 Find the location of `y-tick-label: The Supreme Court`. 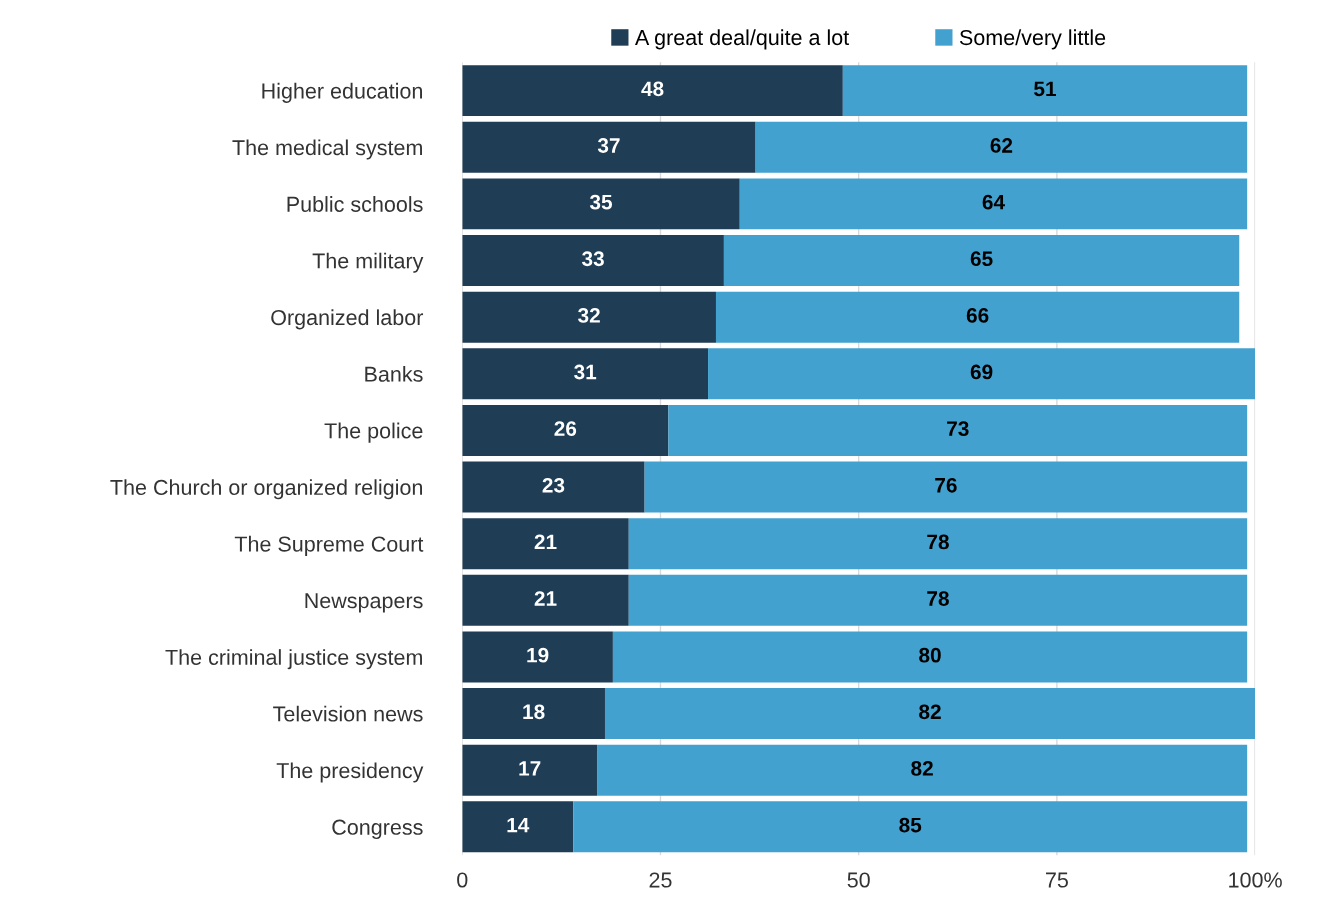

y-tick-label: The Supreme Court is located at coordinates (329, 545).